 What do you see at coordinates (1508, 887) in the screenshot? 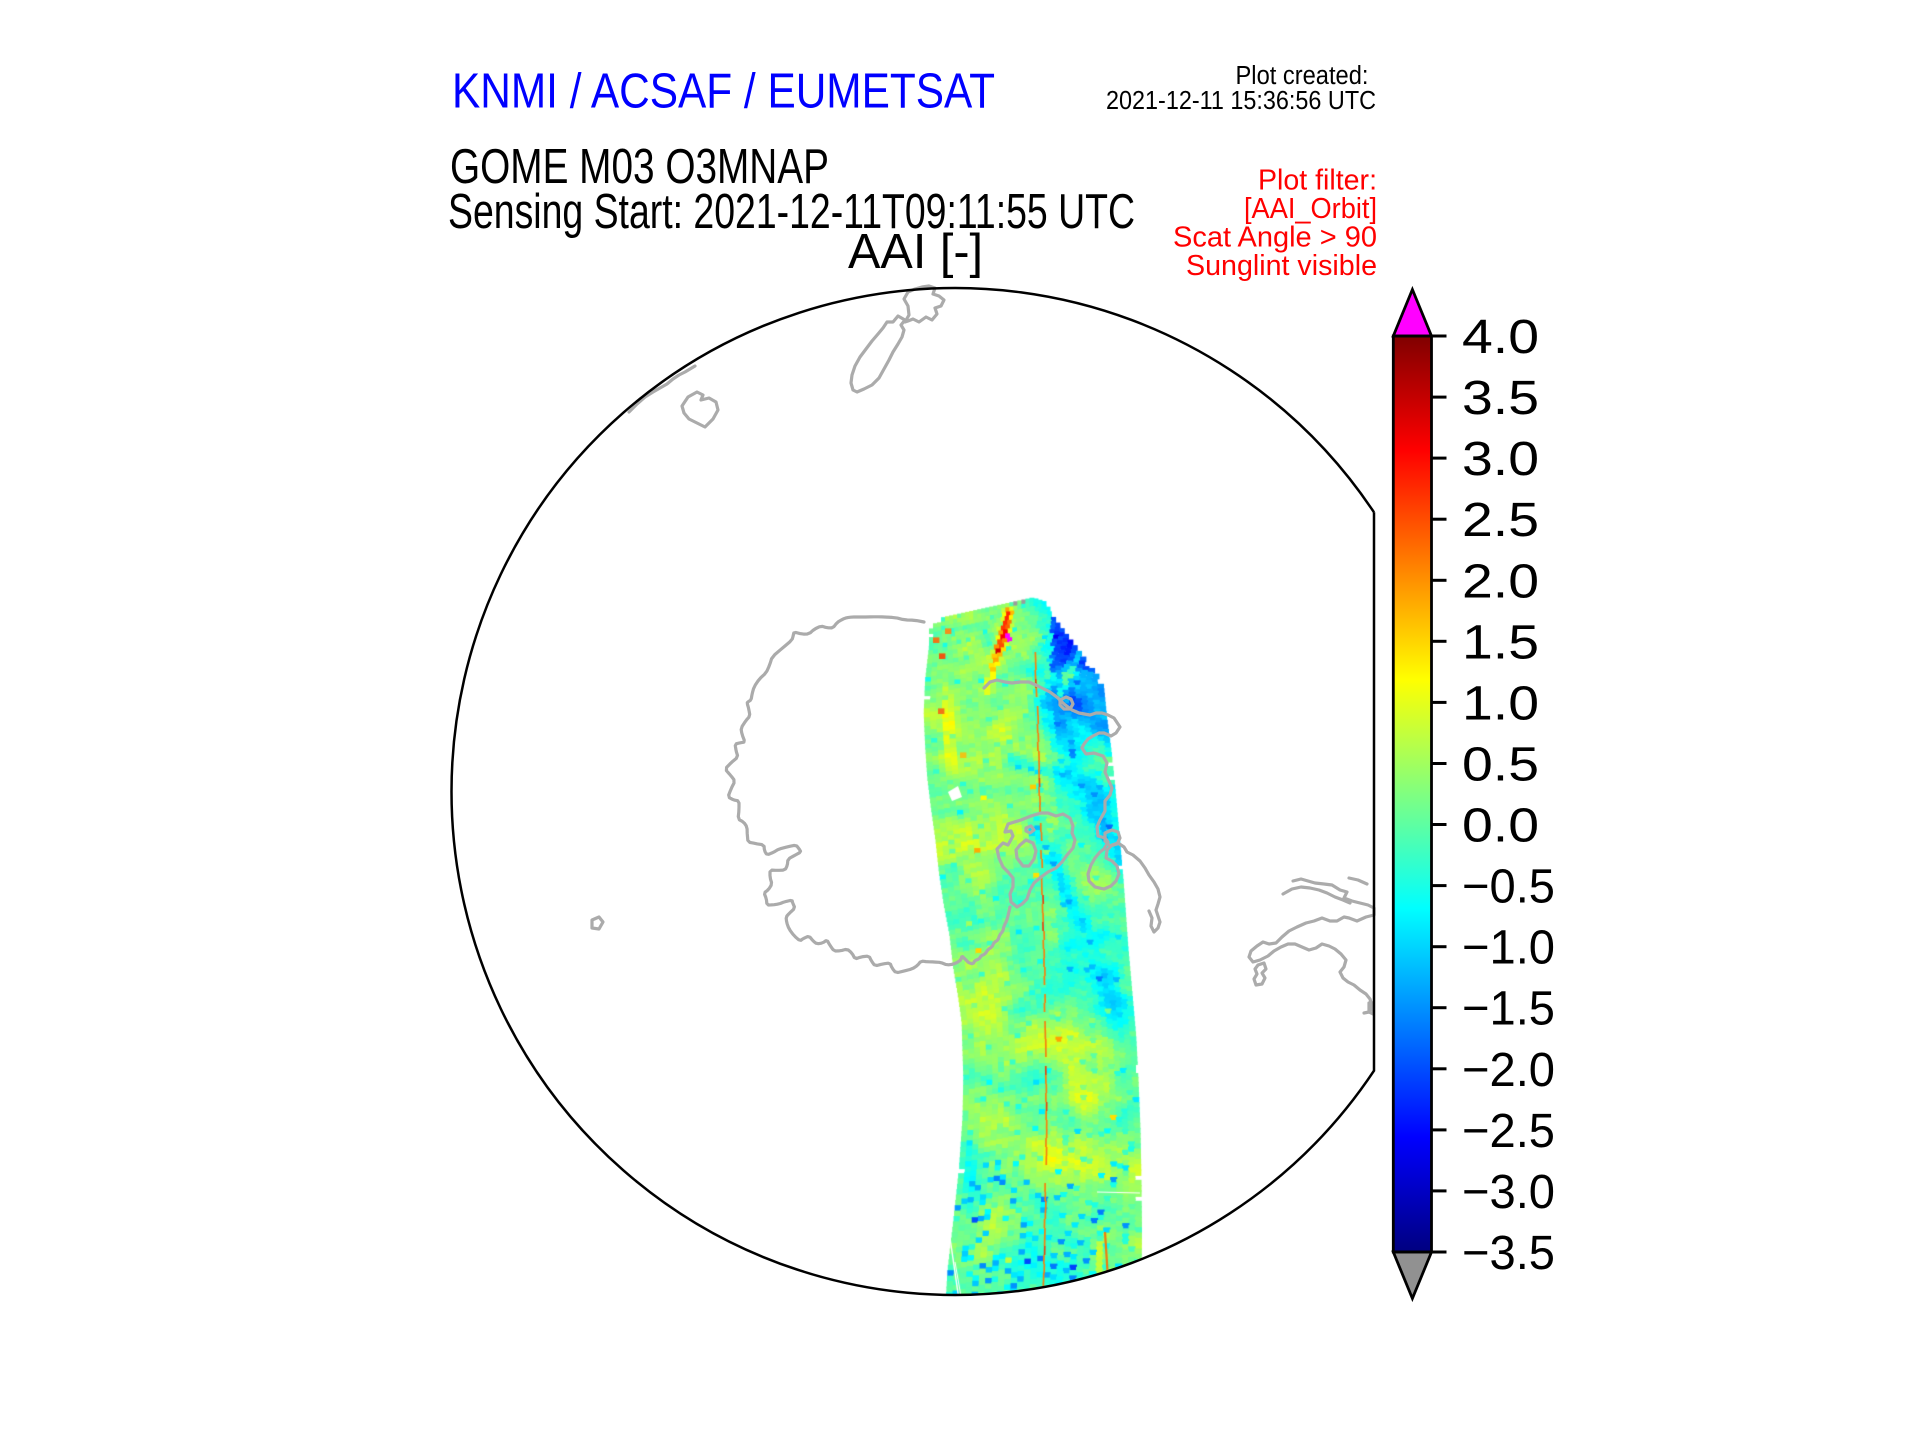
I see `svg-text: −0.5` at bounding box center [1508, 887].